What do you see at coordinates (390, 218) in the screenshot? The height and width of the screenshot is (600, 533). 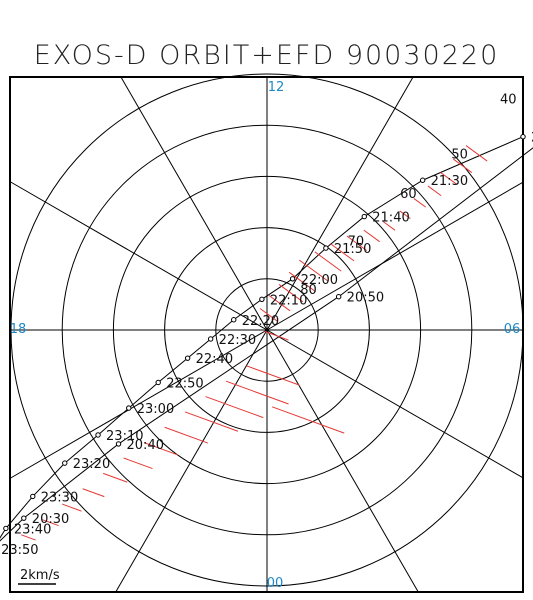 I see `time-label-2: 21:40` at bounding box center [390, 218].